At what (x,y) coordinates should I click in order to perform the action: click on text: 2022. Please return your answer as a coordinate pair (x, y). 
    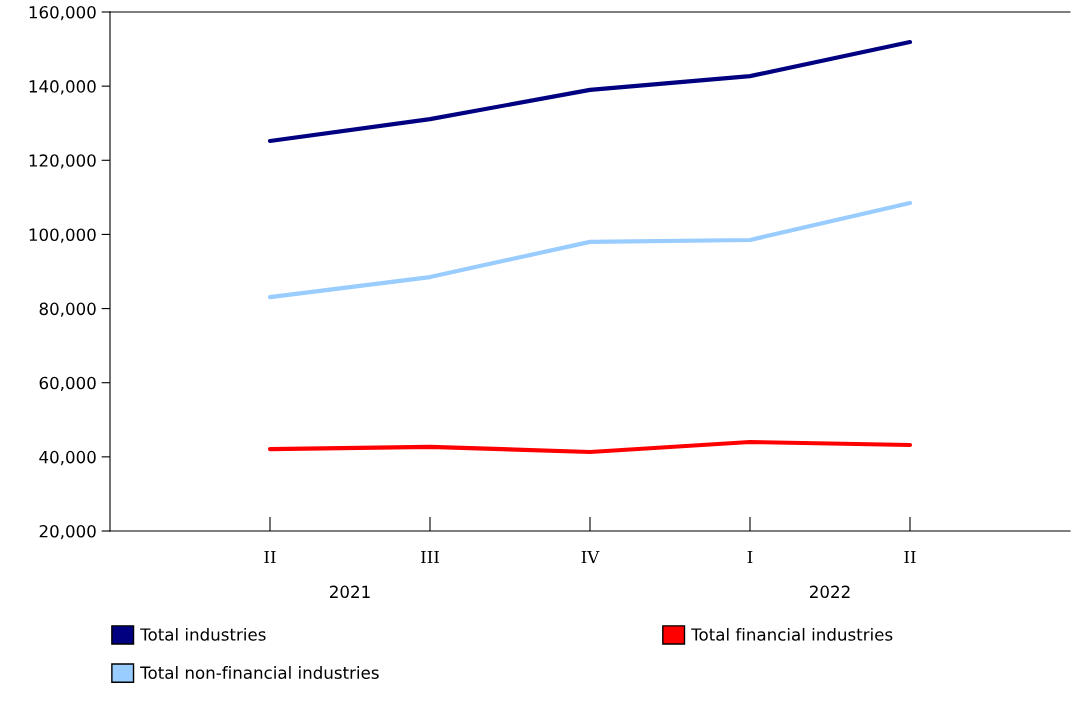
    Looking at the image, I should click on (830, 592).